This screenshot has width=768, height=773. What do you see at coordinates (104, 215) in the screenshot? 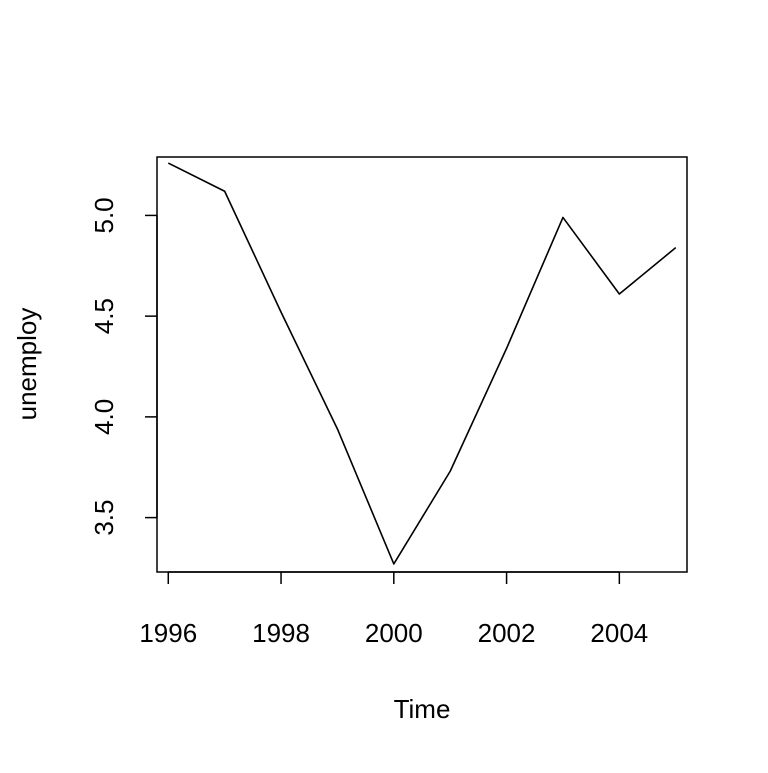
I see `y-tick-label: 5.0` at bounding box center [104, 215].